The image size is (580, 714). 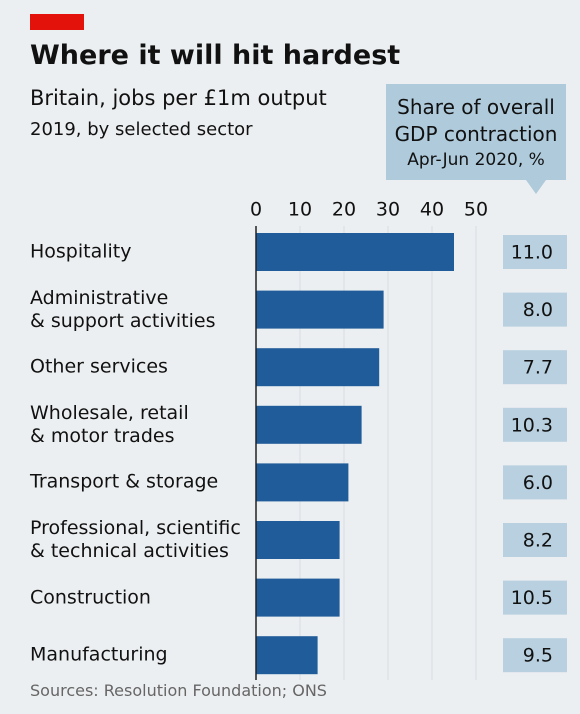 I want to click on column-value: 11.0, so click(x=532, y=253).